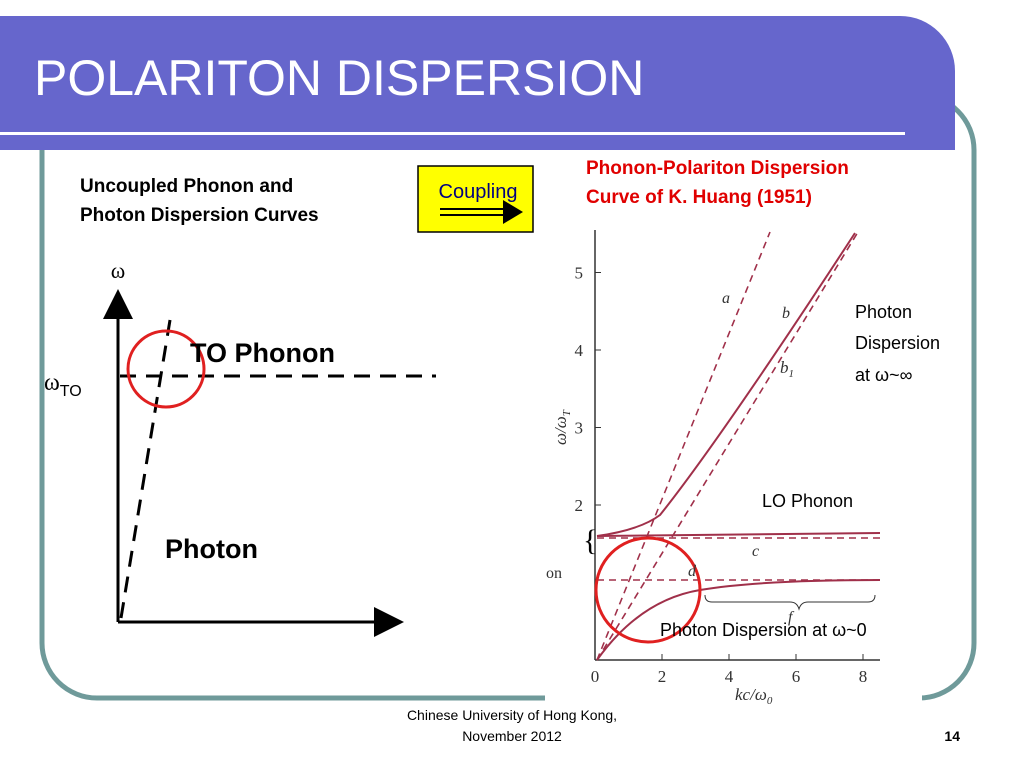 The image size is (1024, 773). Describe the element at coordinates (763, 630) in the screenshot. I see `annotation: Photon Dispersion at ω~0` at that location.